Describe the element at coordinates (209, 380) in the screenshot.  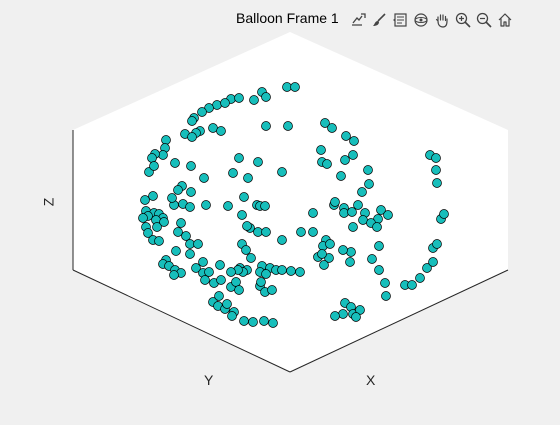
I see `y-axis-label: Y` at that location.